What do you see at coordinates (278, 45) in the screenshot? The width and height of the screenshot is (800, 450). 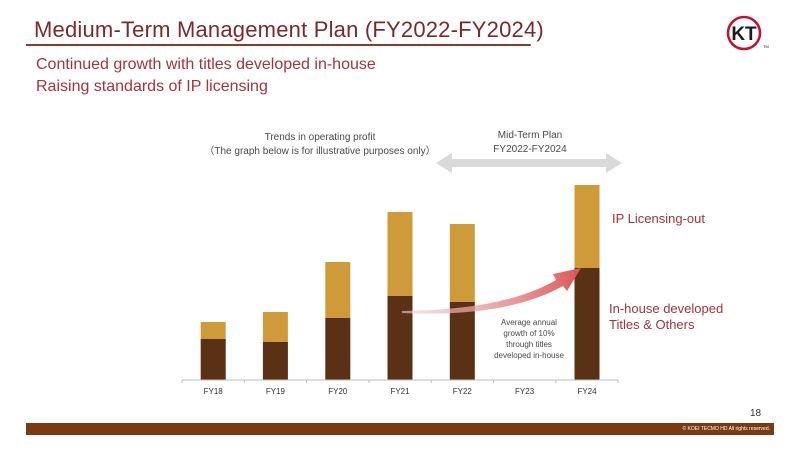 I see `title-underline` at bounding box center [278, 45].